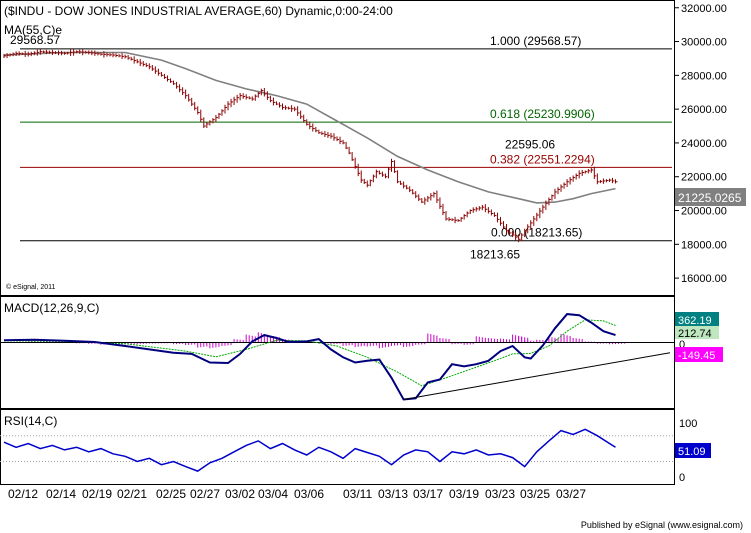 This screenshot has height=533, width=751. Describe the element at coordinates (704, 245) in the screenshot. I see `price-tick-label: 18000.00` at that location.